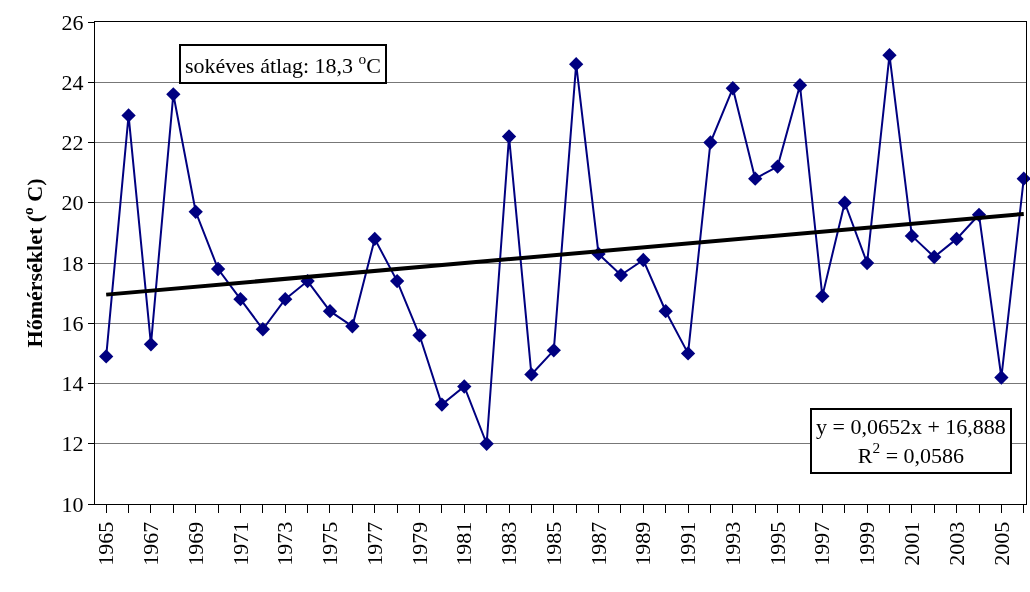 This screenshot has width=1030, height=592. Describe the element at coordinates (688, 543) in the screenshot. I see `x-tick-label: 1991` at that location.